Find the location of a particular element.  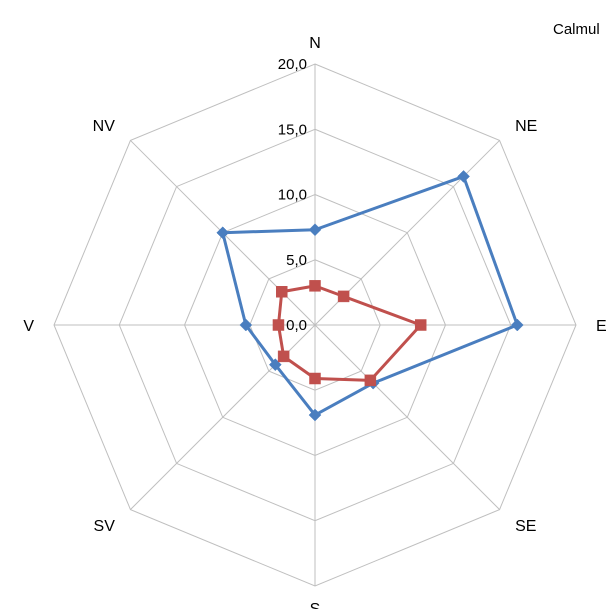

tick-label: 15,0 is located at coordinates (292, 129).